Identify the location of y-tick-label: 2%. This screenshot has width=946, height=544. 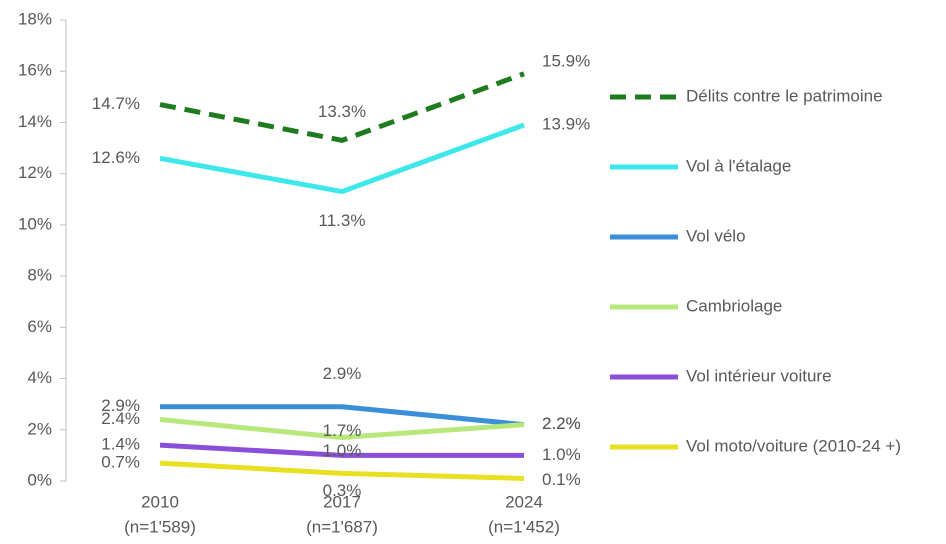
(39, 428).